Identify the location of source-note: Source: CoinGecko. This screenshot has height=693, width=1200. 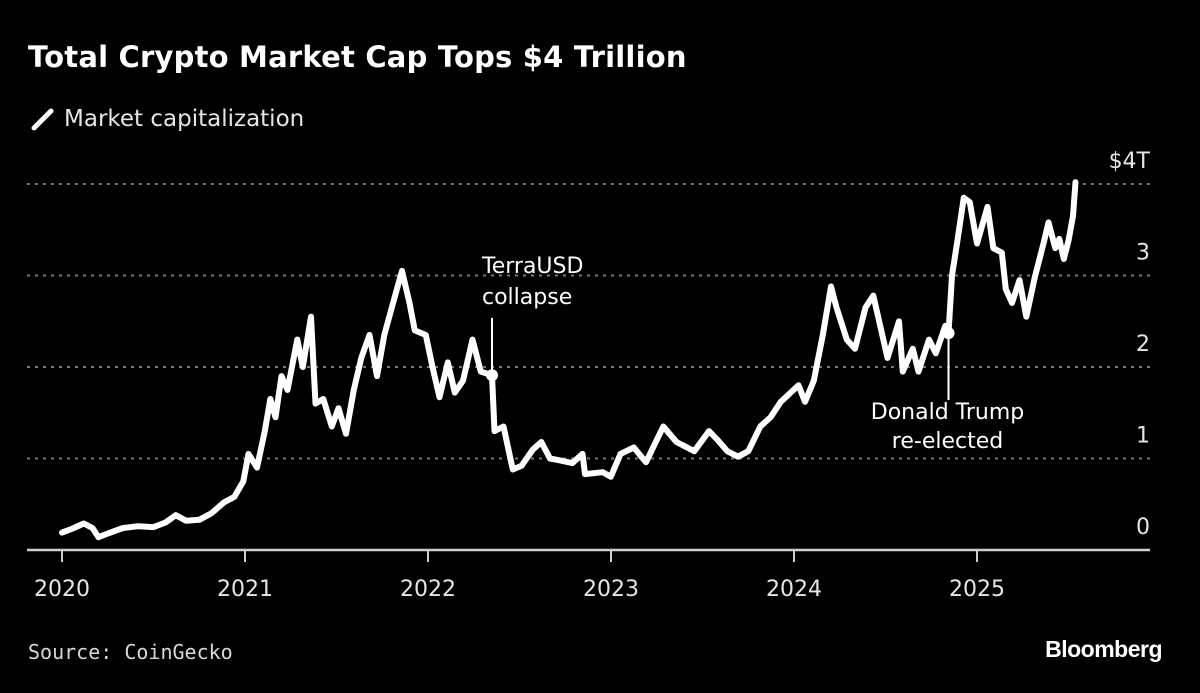
(130, 652).